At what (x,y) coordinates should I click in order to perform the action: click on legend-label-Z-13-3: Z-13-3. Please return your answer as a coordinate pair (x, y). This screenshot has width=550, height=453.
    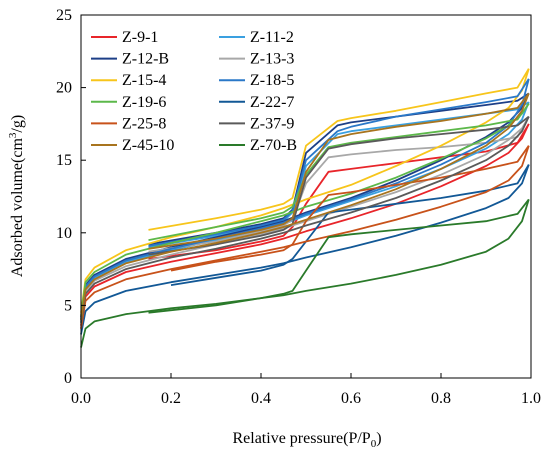
    Looking at the image, I should click on (272, 59).